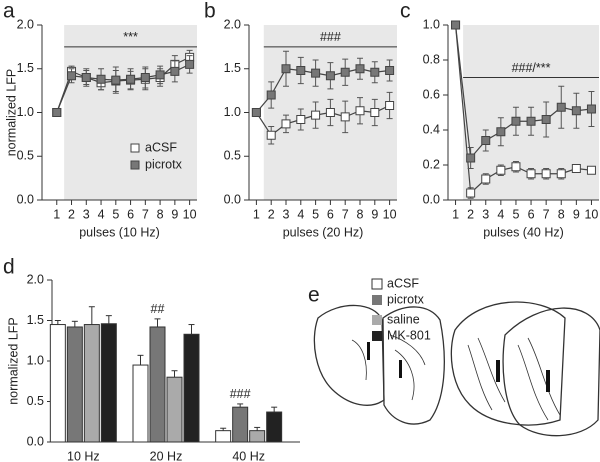  Describe the element at coordinates (531, 68) in the screenshot. I see `annotation: ###/***` at that location.